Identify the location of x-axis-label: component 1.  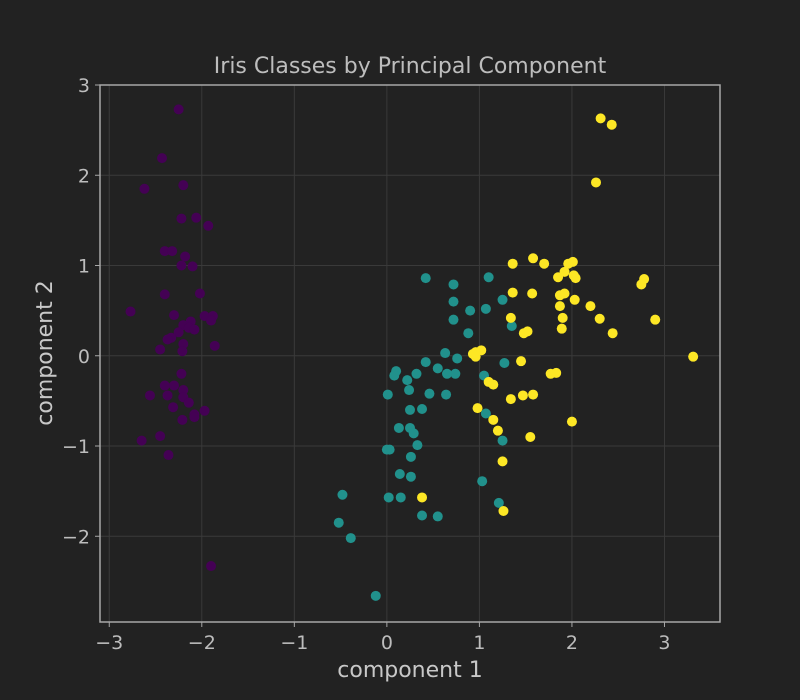
(409, 670).